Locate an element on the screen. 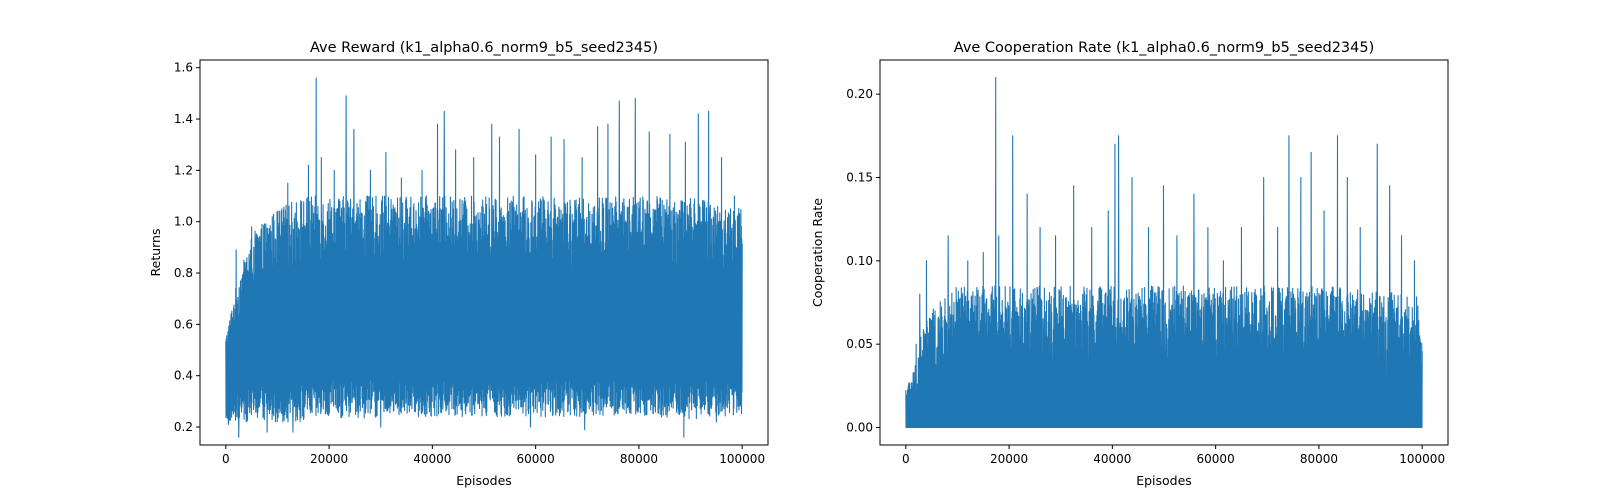  y-tick-label: 0.8 is located at coordinates (183, 273).